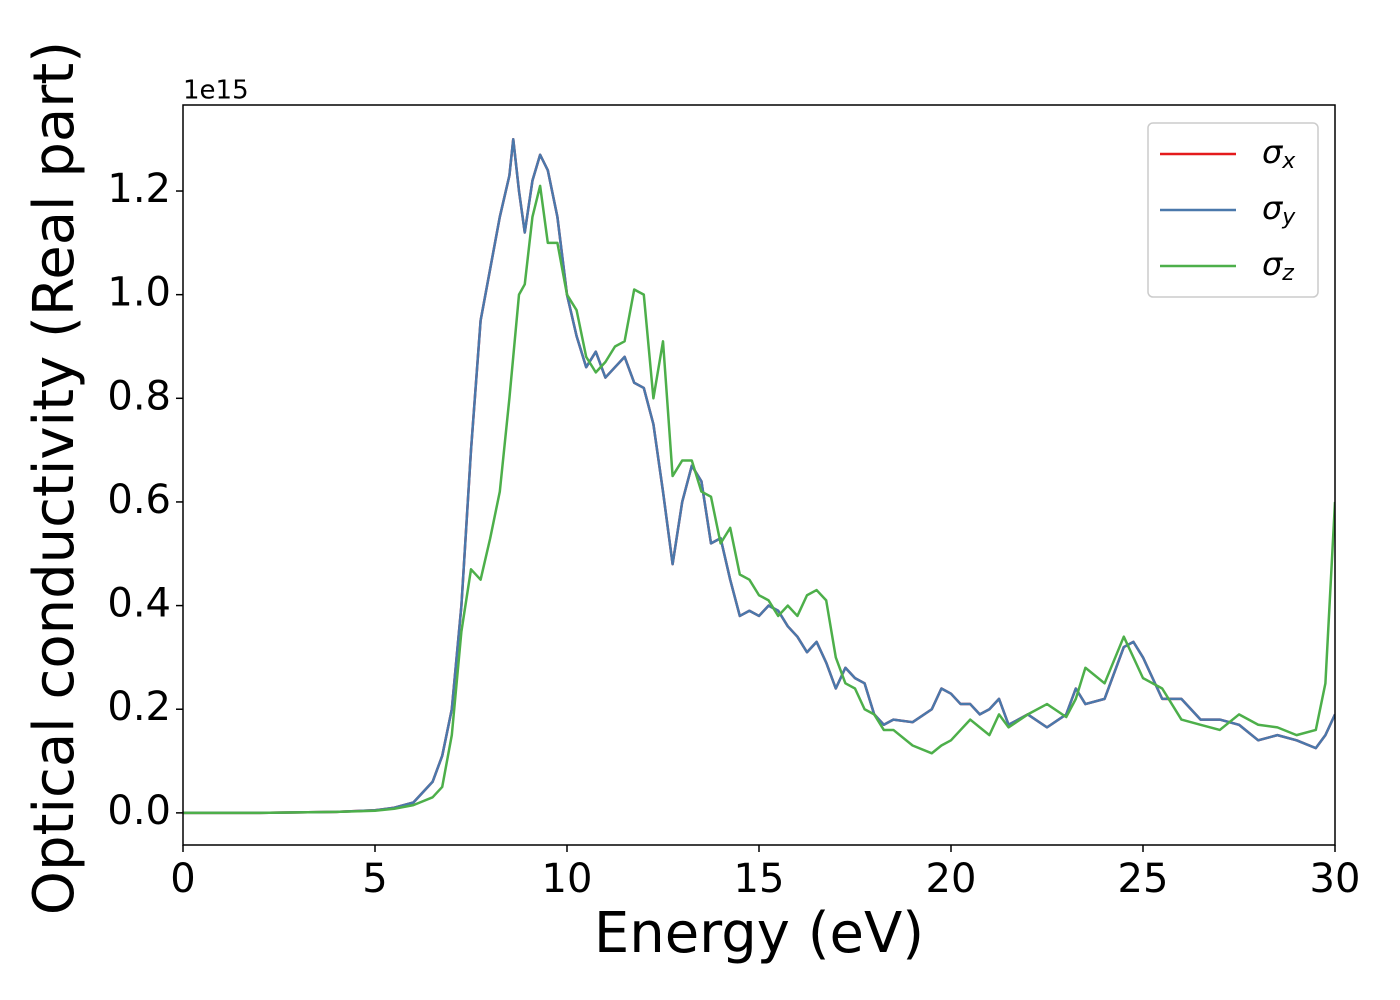  I want to click on x-tick-label: 15, so click(759, 879).